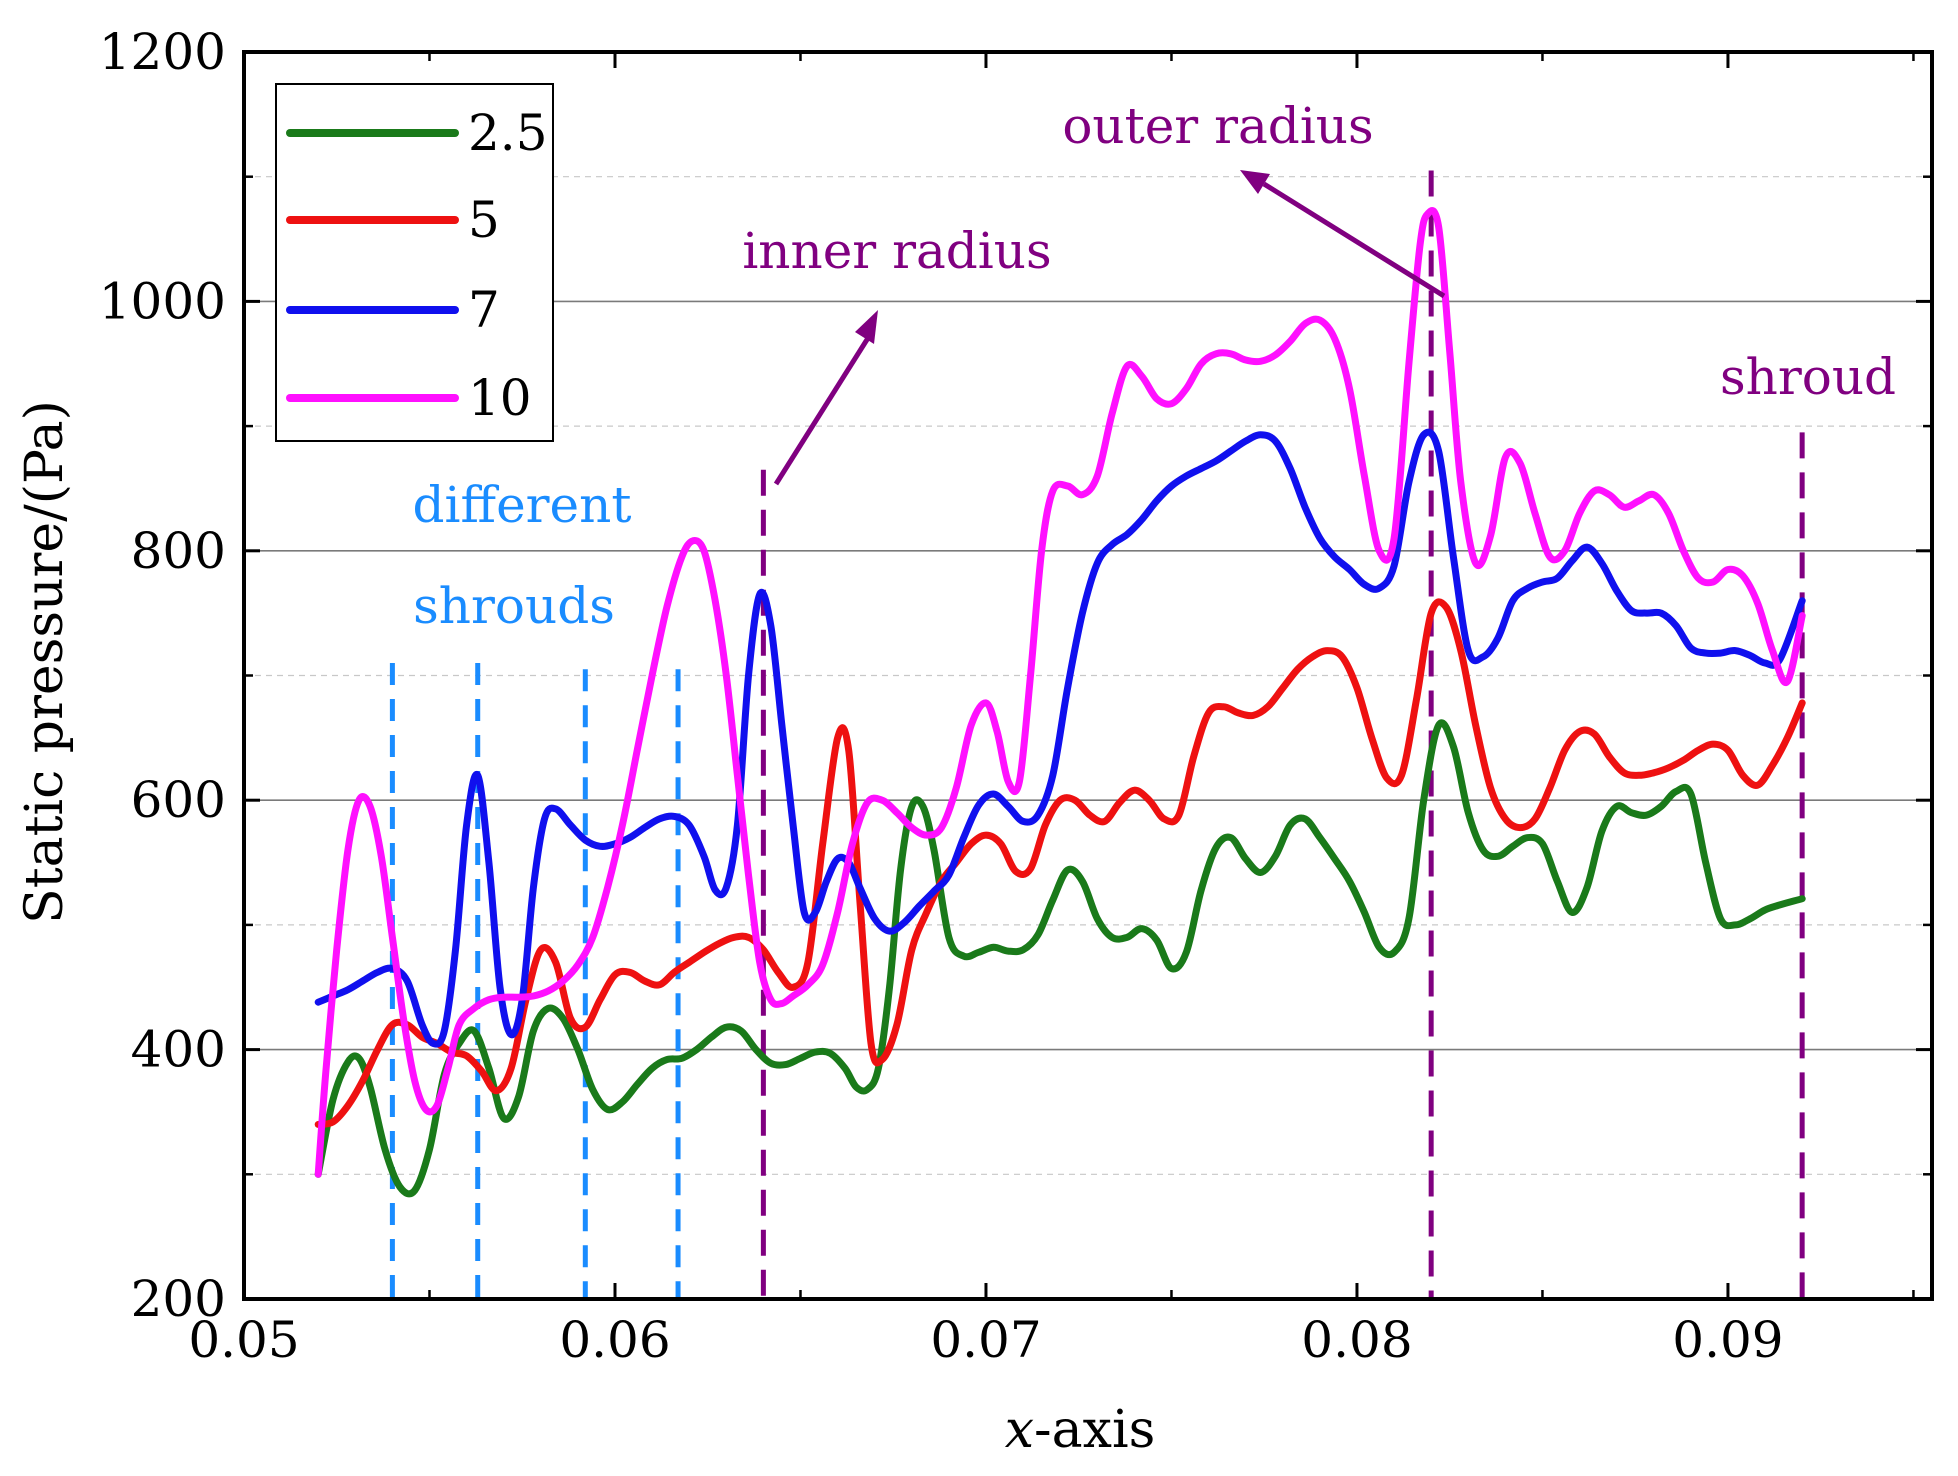 This screenshot has width=1958, height=1476. I want to click on y-tick-label: 400, so click(178, 1050).